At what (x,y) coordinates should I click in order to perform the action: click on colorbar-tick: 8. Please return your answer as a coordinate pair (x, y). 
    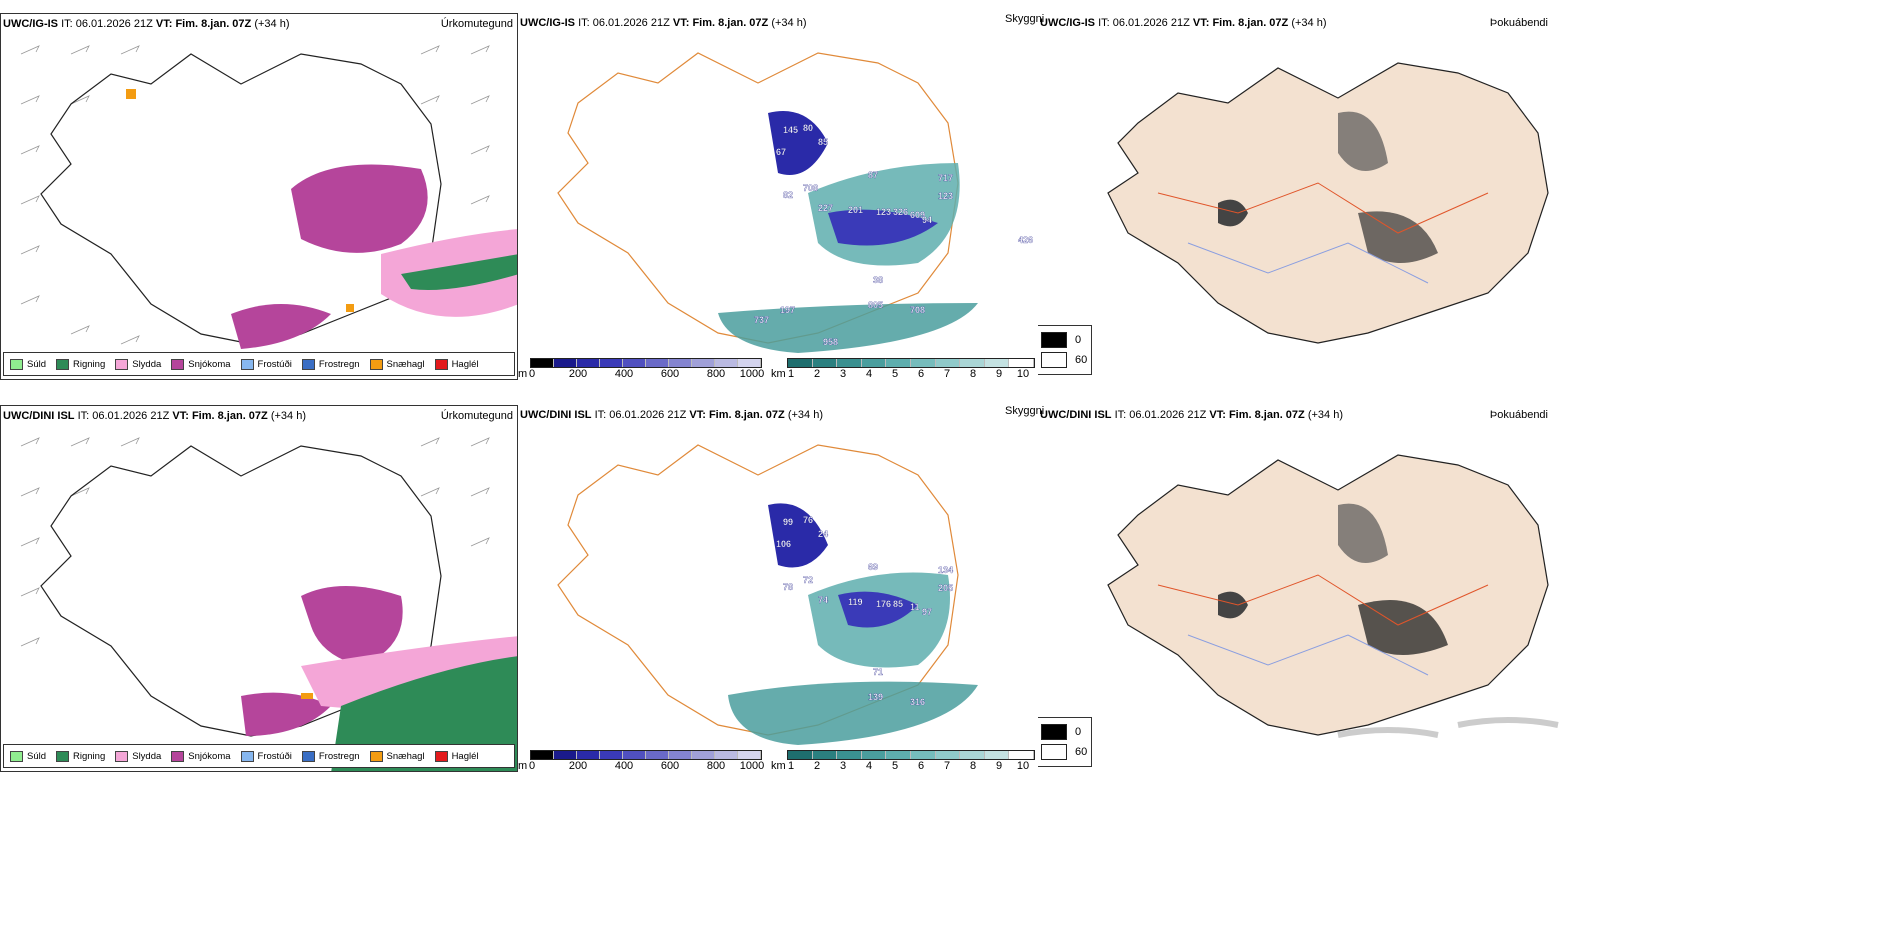
    Looking at the image, I should click on (973, 766).